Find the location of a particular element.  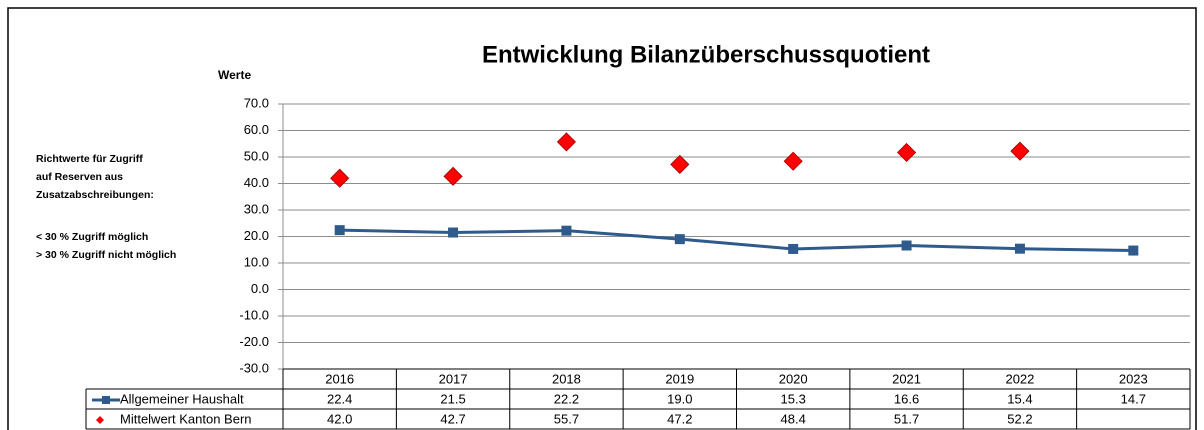

table-value: 48.4 is located at coordinates (793, 418).